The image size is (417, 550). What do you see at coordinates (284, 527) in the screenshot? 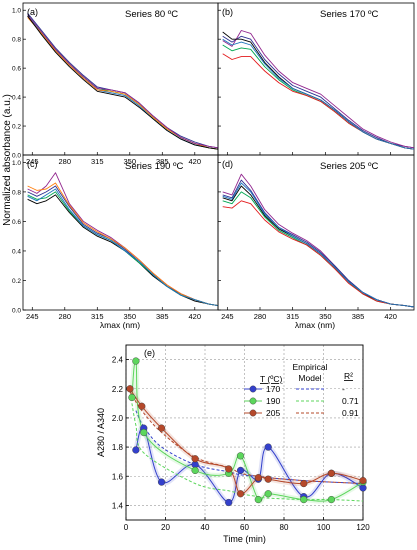
I see `x-tick-label: 80` at bounding box center [284, 527].